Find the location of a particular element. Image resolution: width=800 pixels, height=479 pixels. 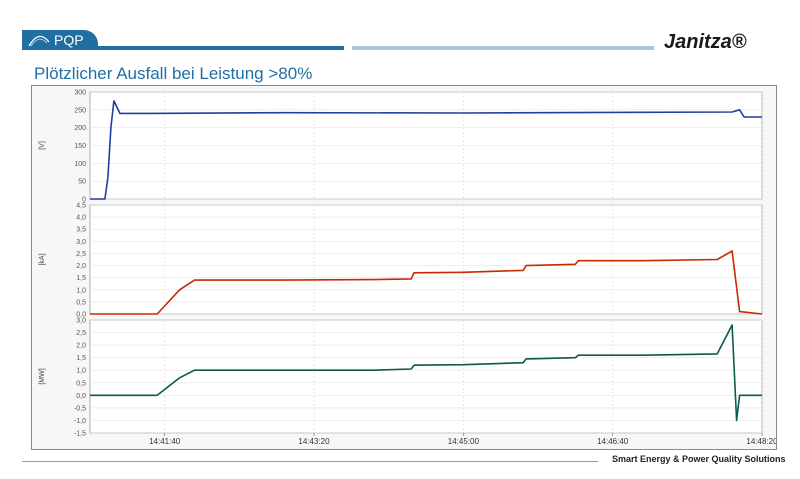

footer-divider is located at coordinates (310, 461).